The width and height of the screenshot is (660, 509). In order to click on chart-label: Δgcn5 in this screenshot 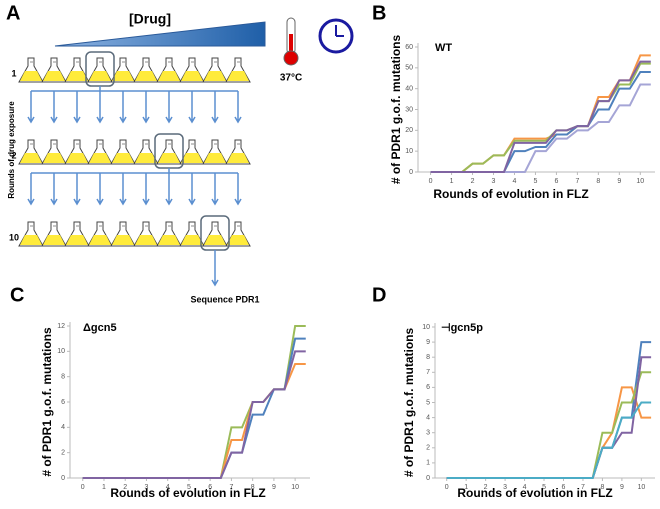, I will do `click(100, 328)`.